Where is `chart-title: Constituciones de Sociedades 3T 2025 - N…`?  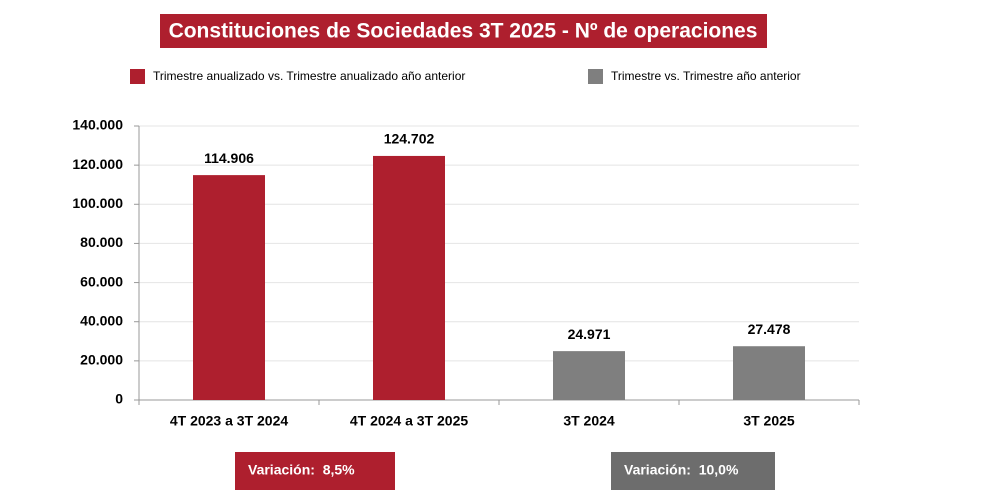 chart-title: Constituciones de Sociedades 3T 2025 - N… is located at coordinates (463, 31).